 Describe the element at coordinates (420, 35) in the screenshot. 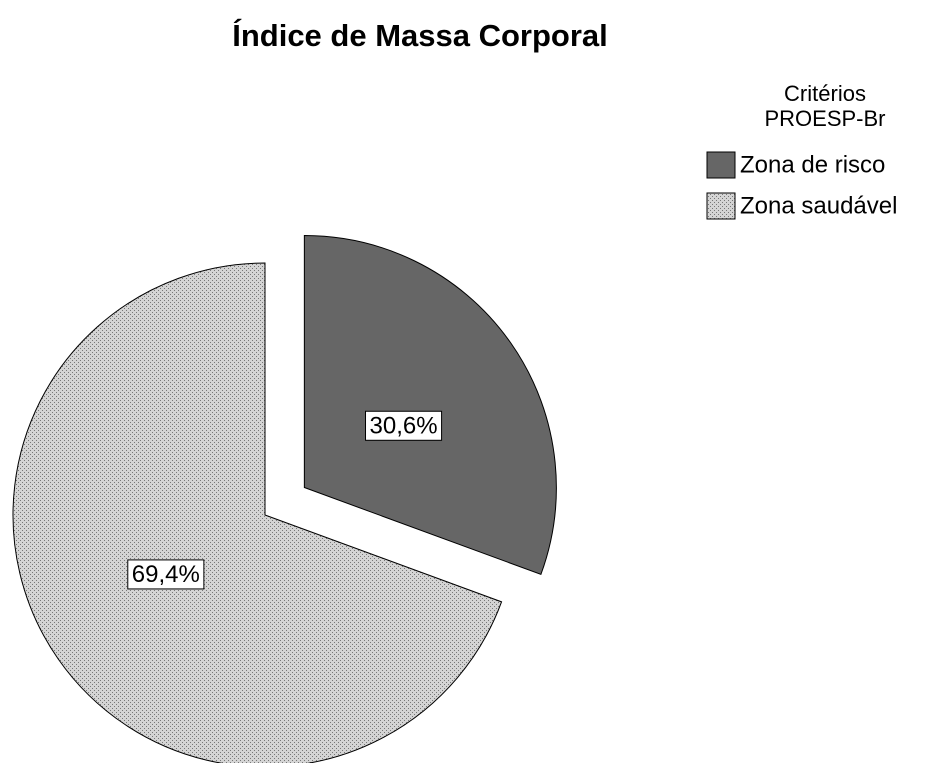

I see `chart-title: Índice de Massa Corporal` at that location.